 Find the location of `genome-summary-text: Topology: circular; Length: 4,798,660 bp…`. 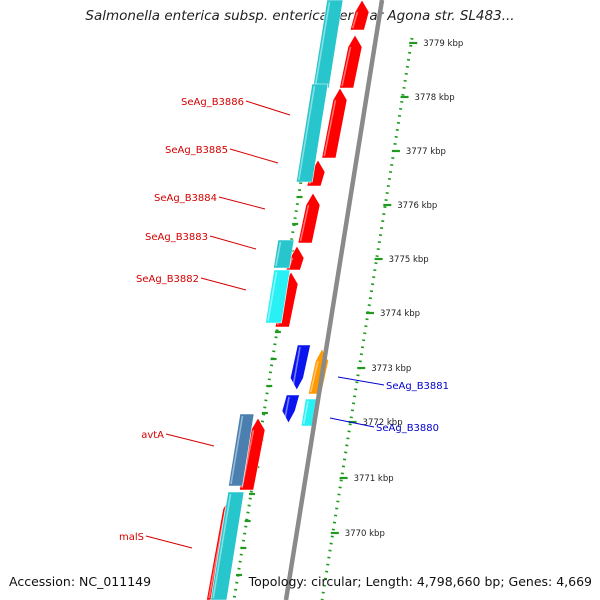

genome-summary-text: Topology: circular; Length: 4,798,660 bp… is located at coordinates (420, 581).